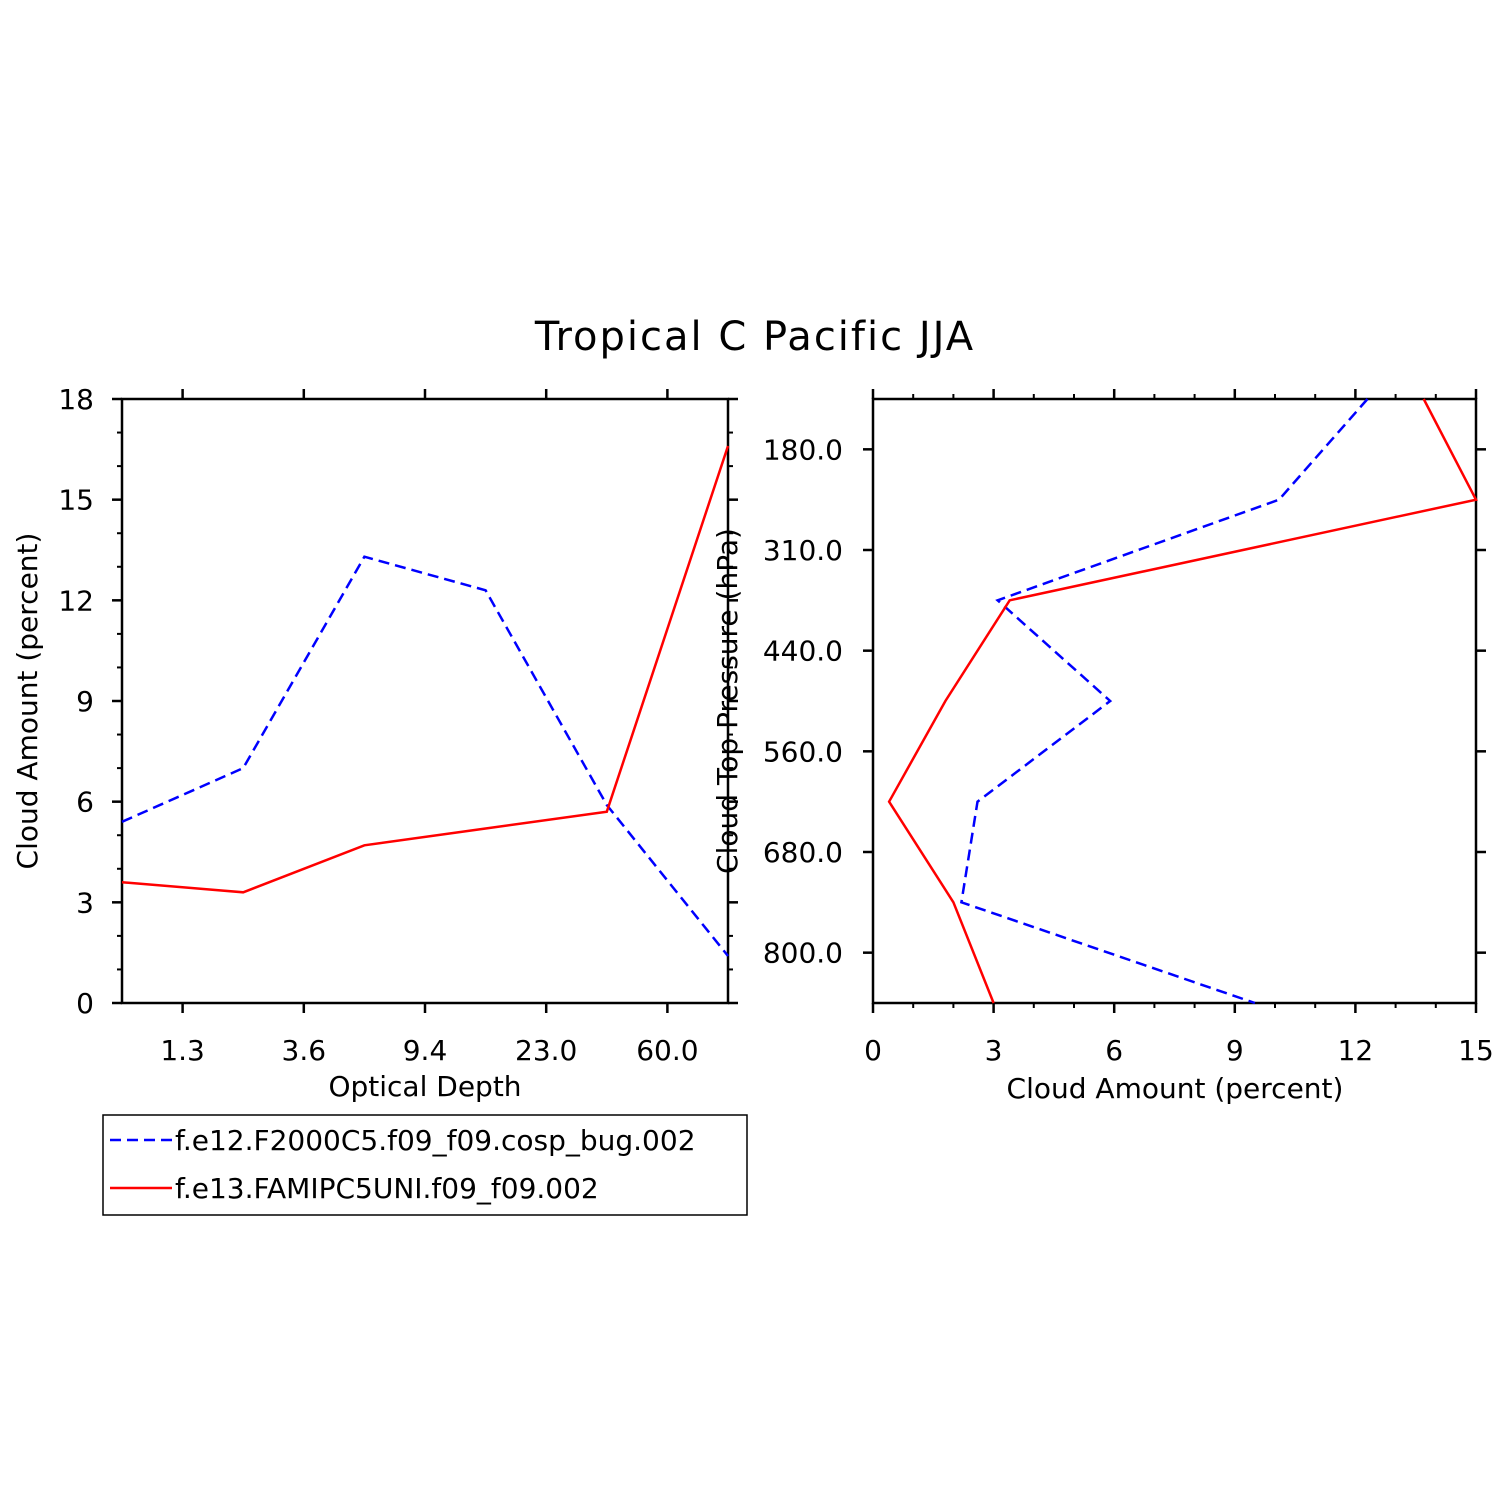  I want to click on right-y-tick-label: 800.0, so click(803, 953).